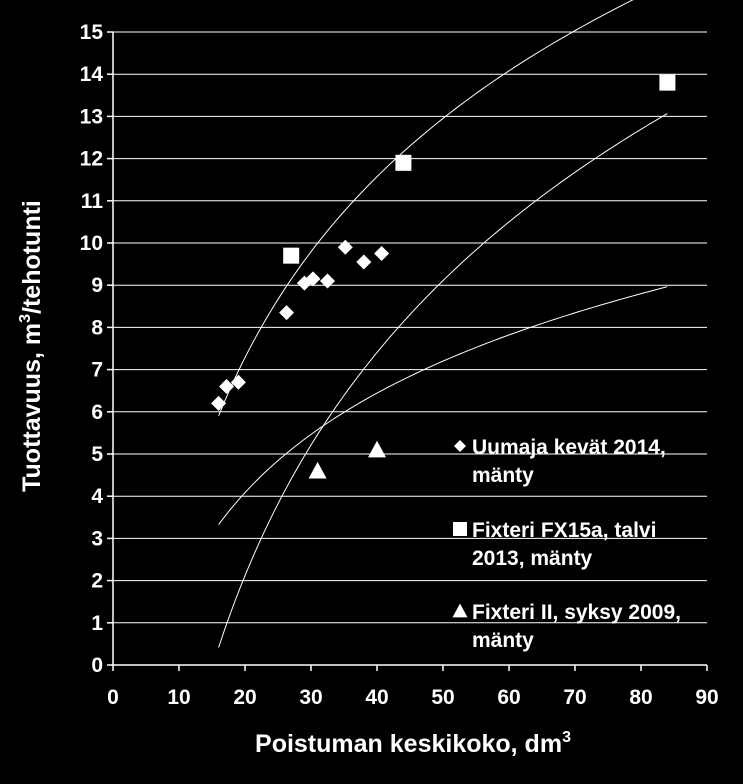  I want to click on y-tick-label: 7, so click(97, 370).